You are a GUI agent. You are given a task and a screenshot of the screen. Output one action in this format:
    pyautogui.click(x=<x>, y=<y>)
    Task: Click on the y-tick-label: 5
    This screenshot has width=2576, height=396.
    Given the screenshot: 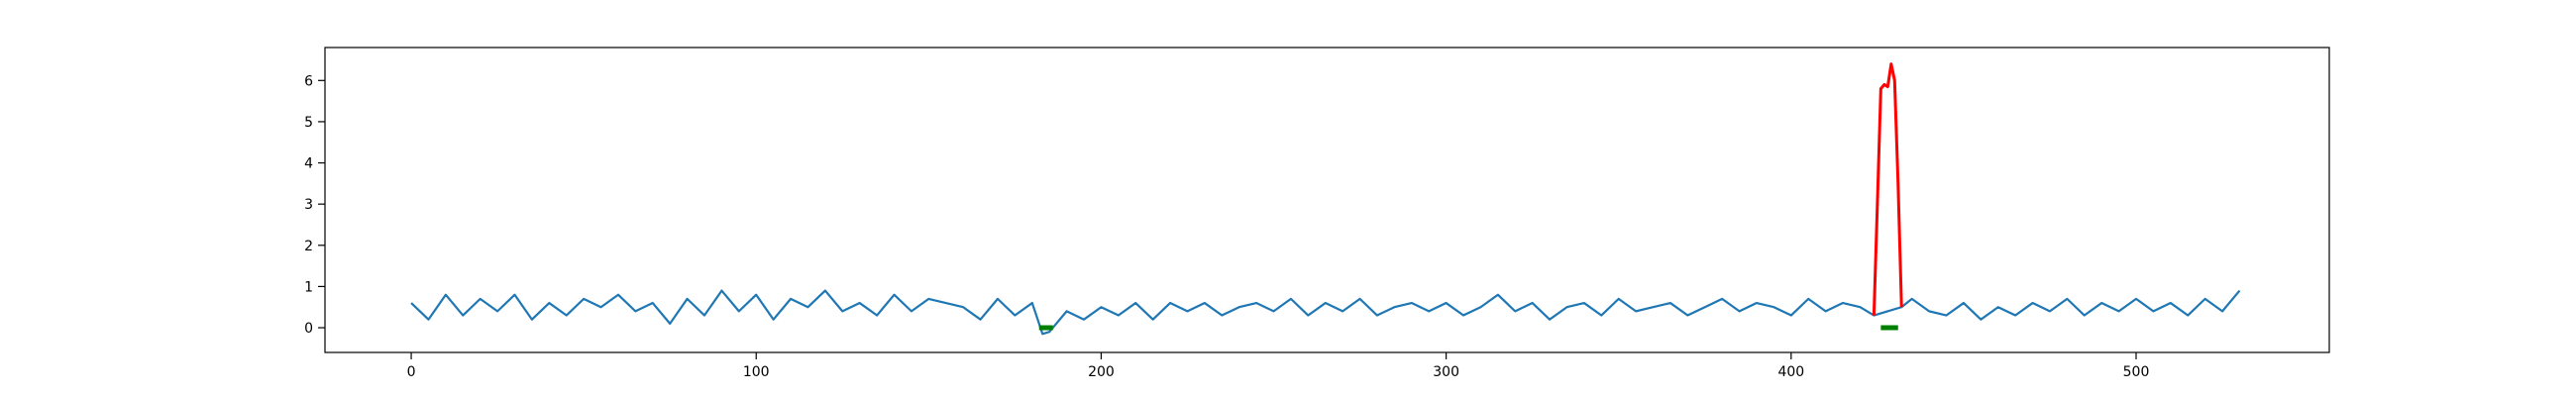 What is the action you would take?
    pyautogui.click(x=308, y=123)
    